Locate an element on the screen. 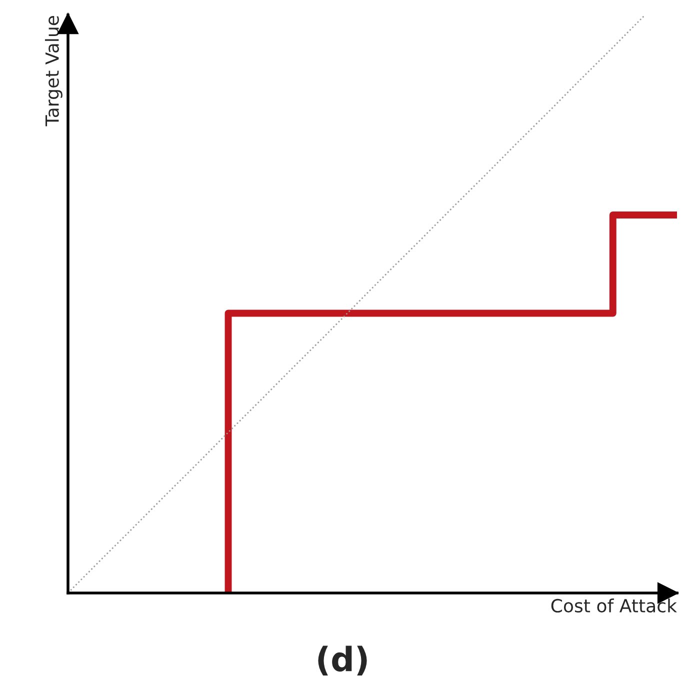 This screenshot has height=699, width=685. x-axis-title: Cost of Attack is located at coordinates (614, 605).